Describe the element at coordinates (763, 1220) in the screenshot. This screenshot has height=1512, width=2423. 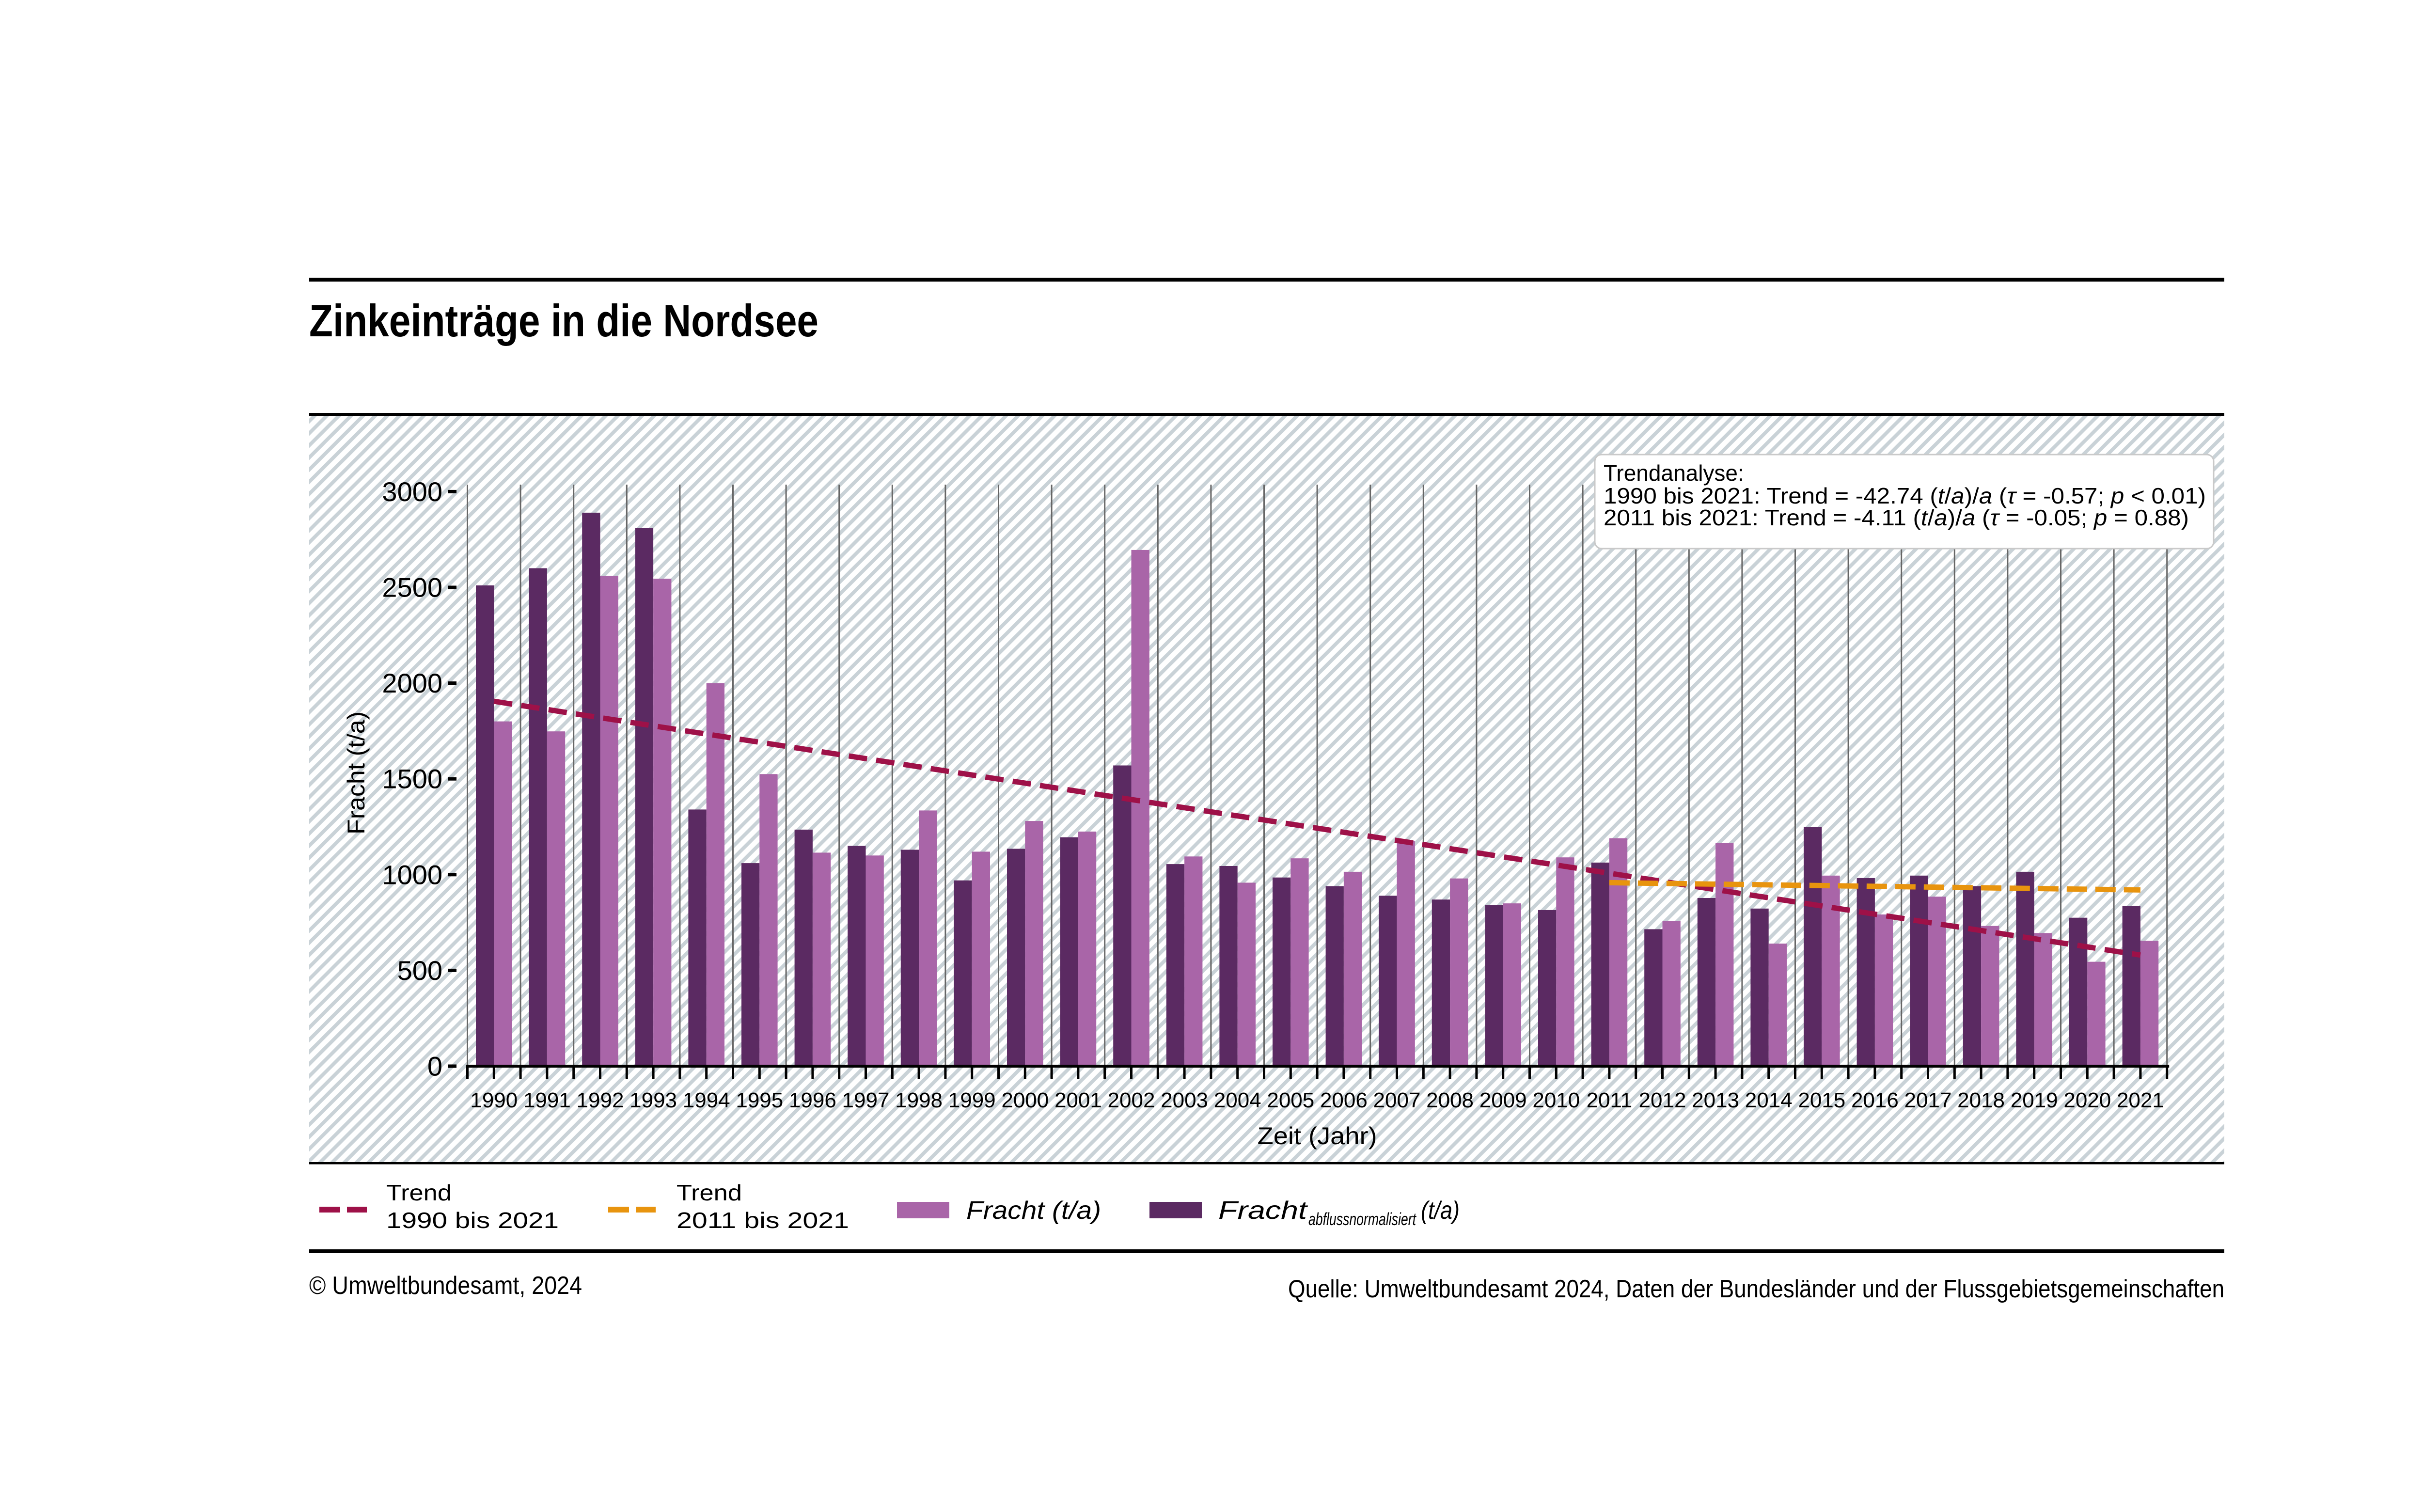
I see `svg-text: 2011 bis 2021` at that location.